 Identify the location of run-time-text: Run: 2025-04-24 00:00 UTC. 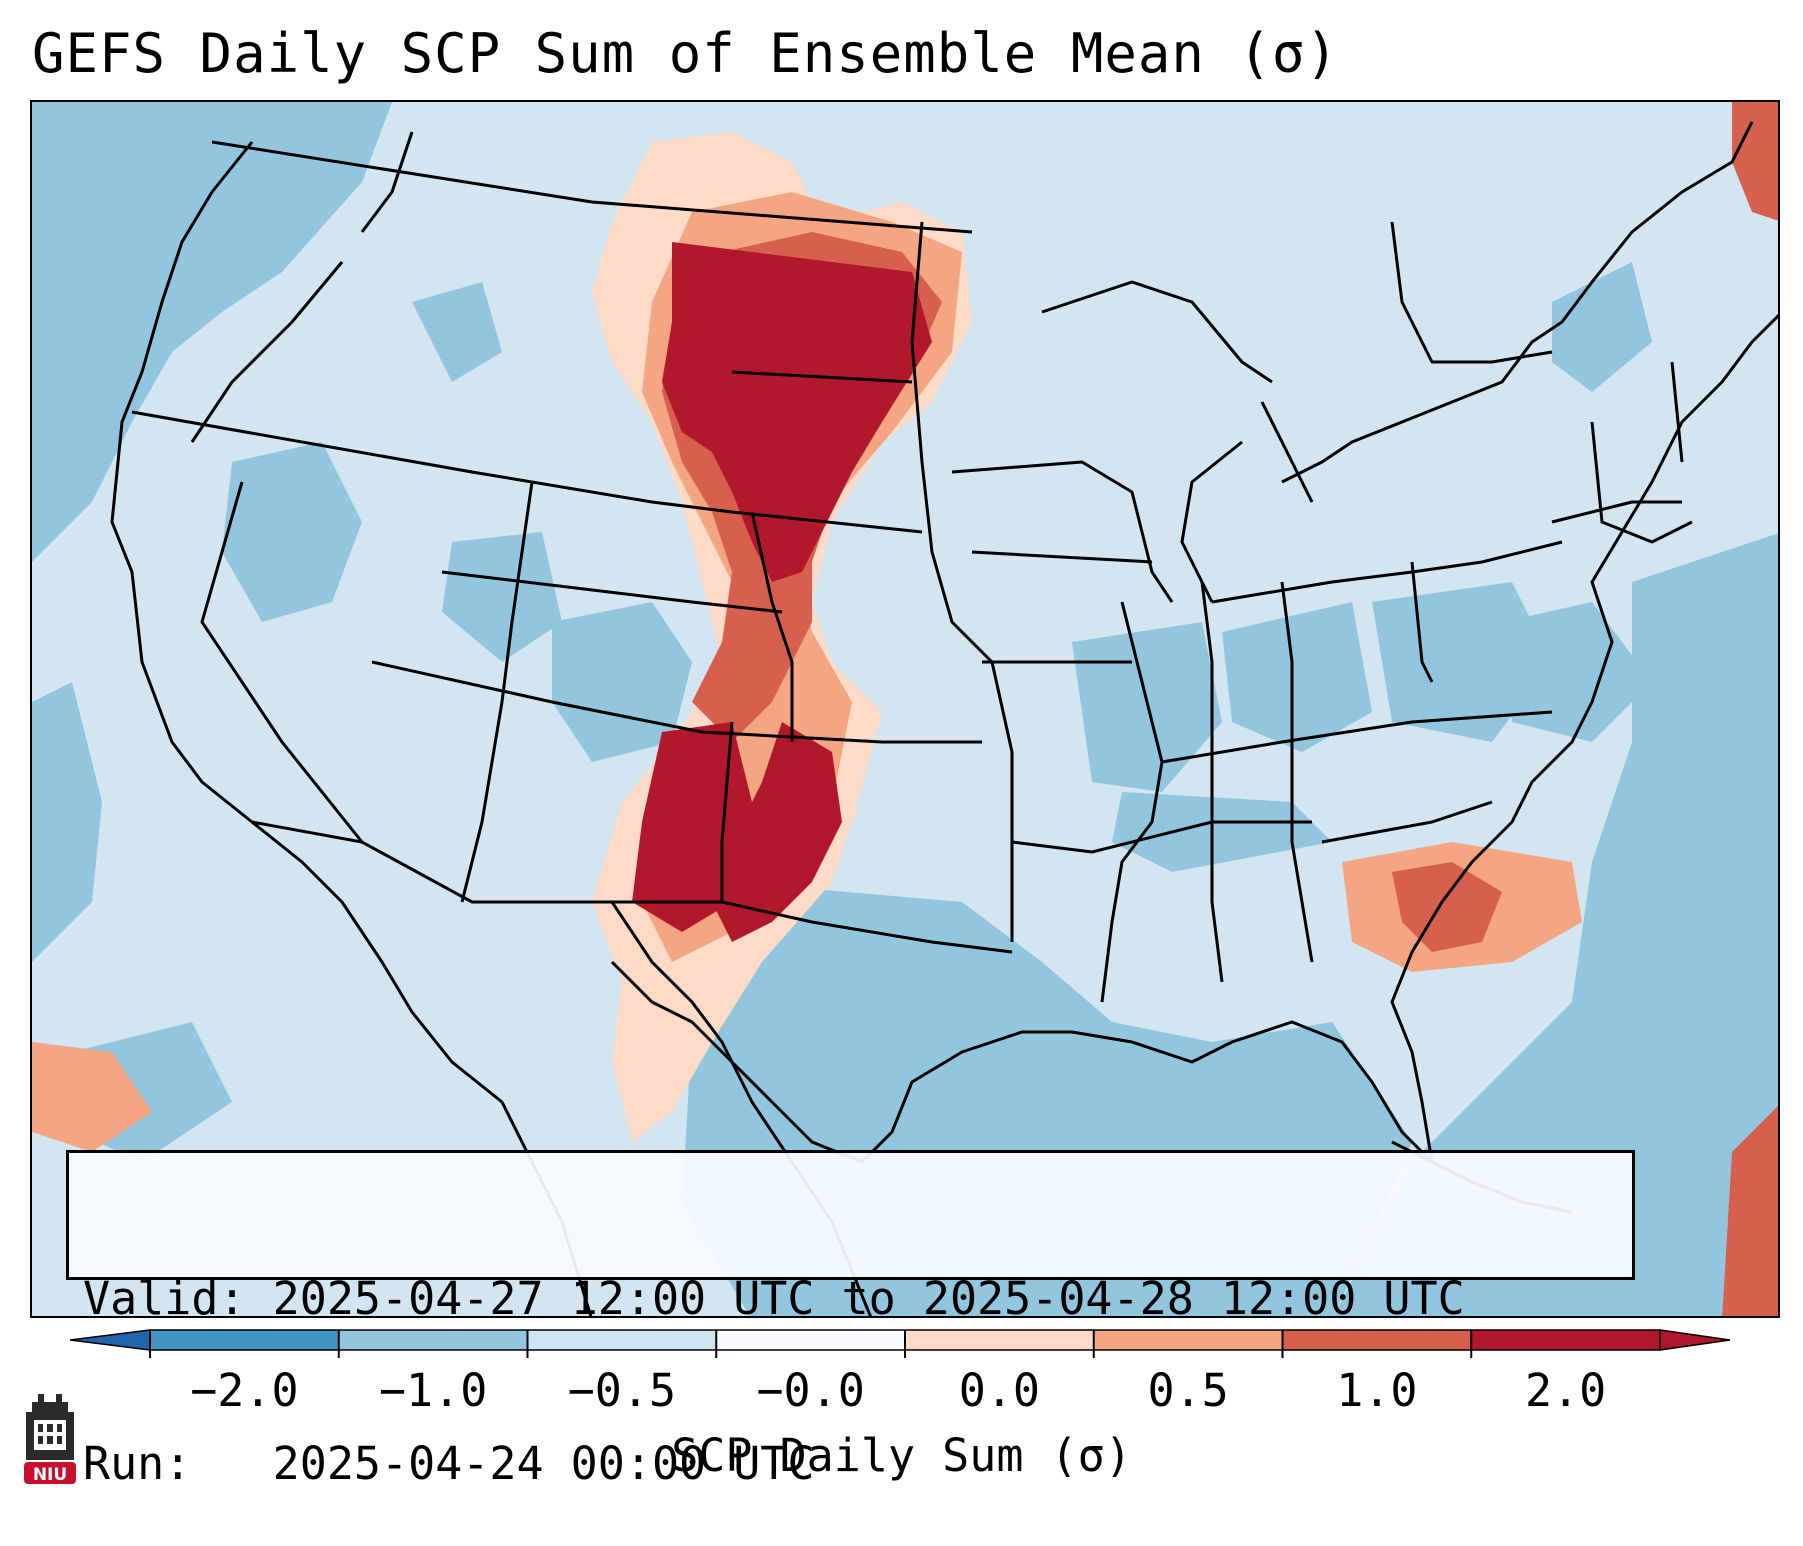
(449, 1463).